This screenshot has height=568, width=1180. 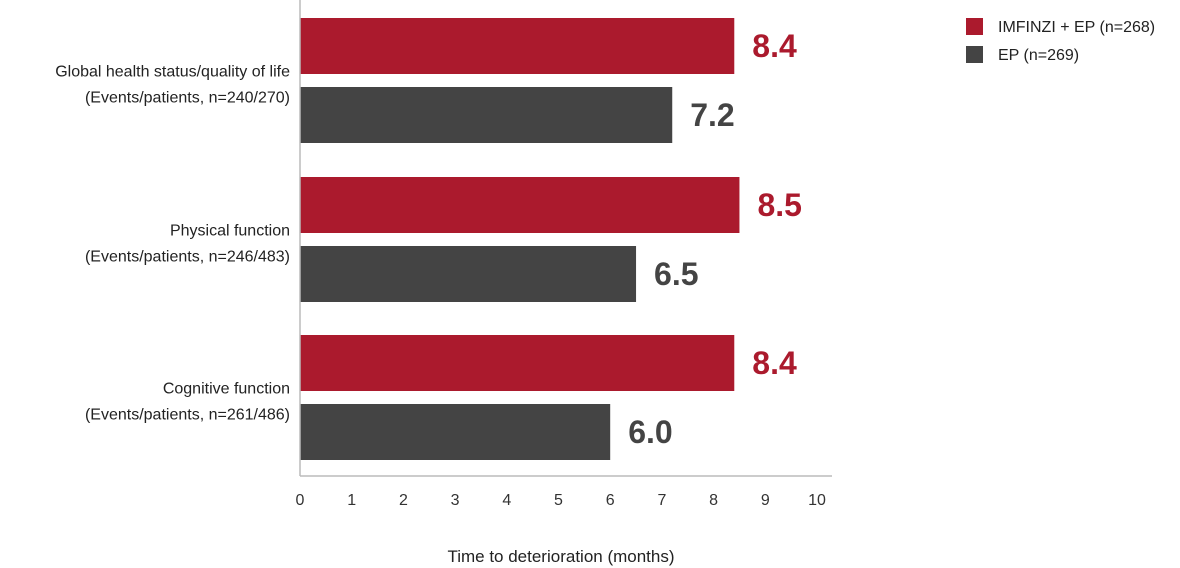 I want to click on legend-label-ep: EP (n=269), so click(x=1038, y=55).